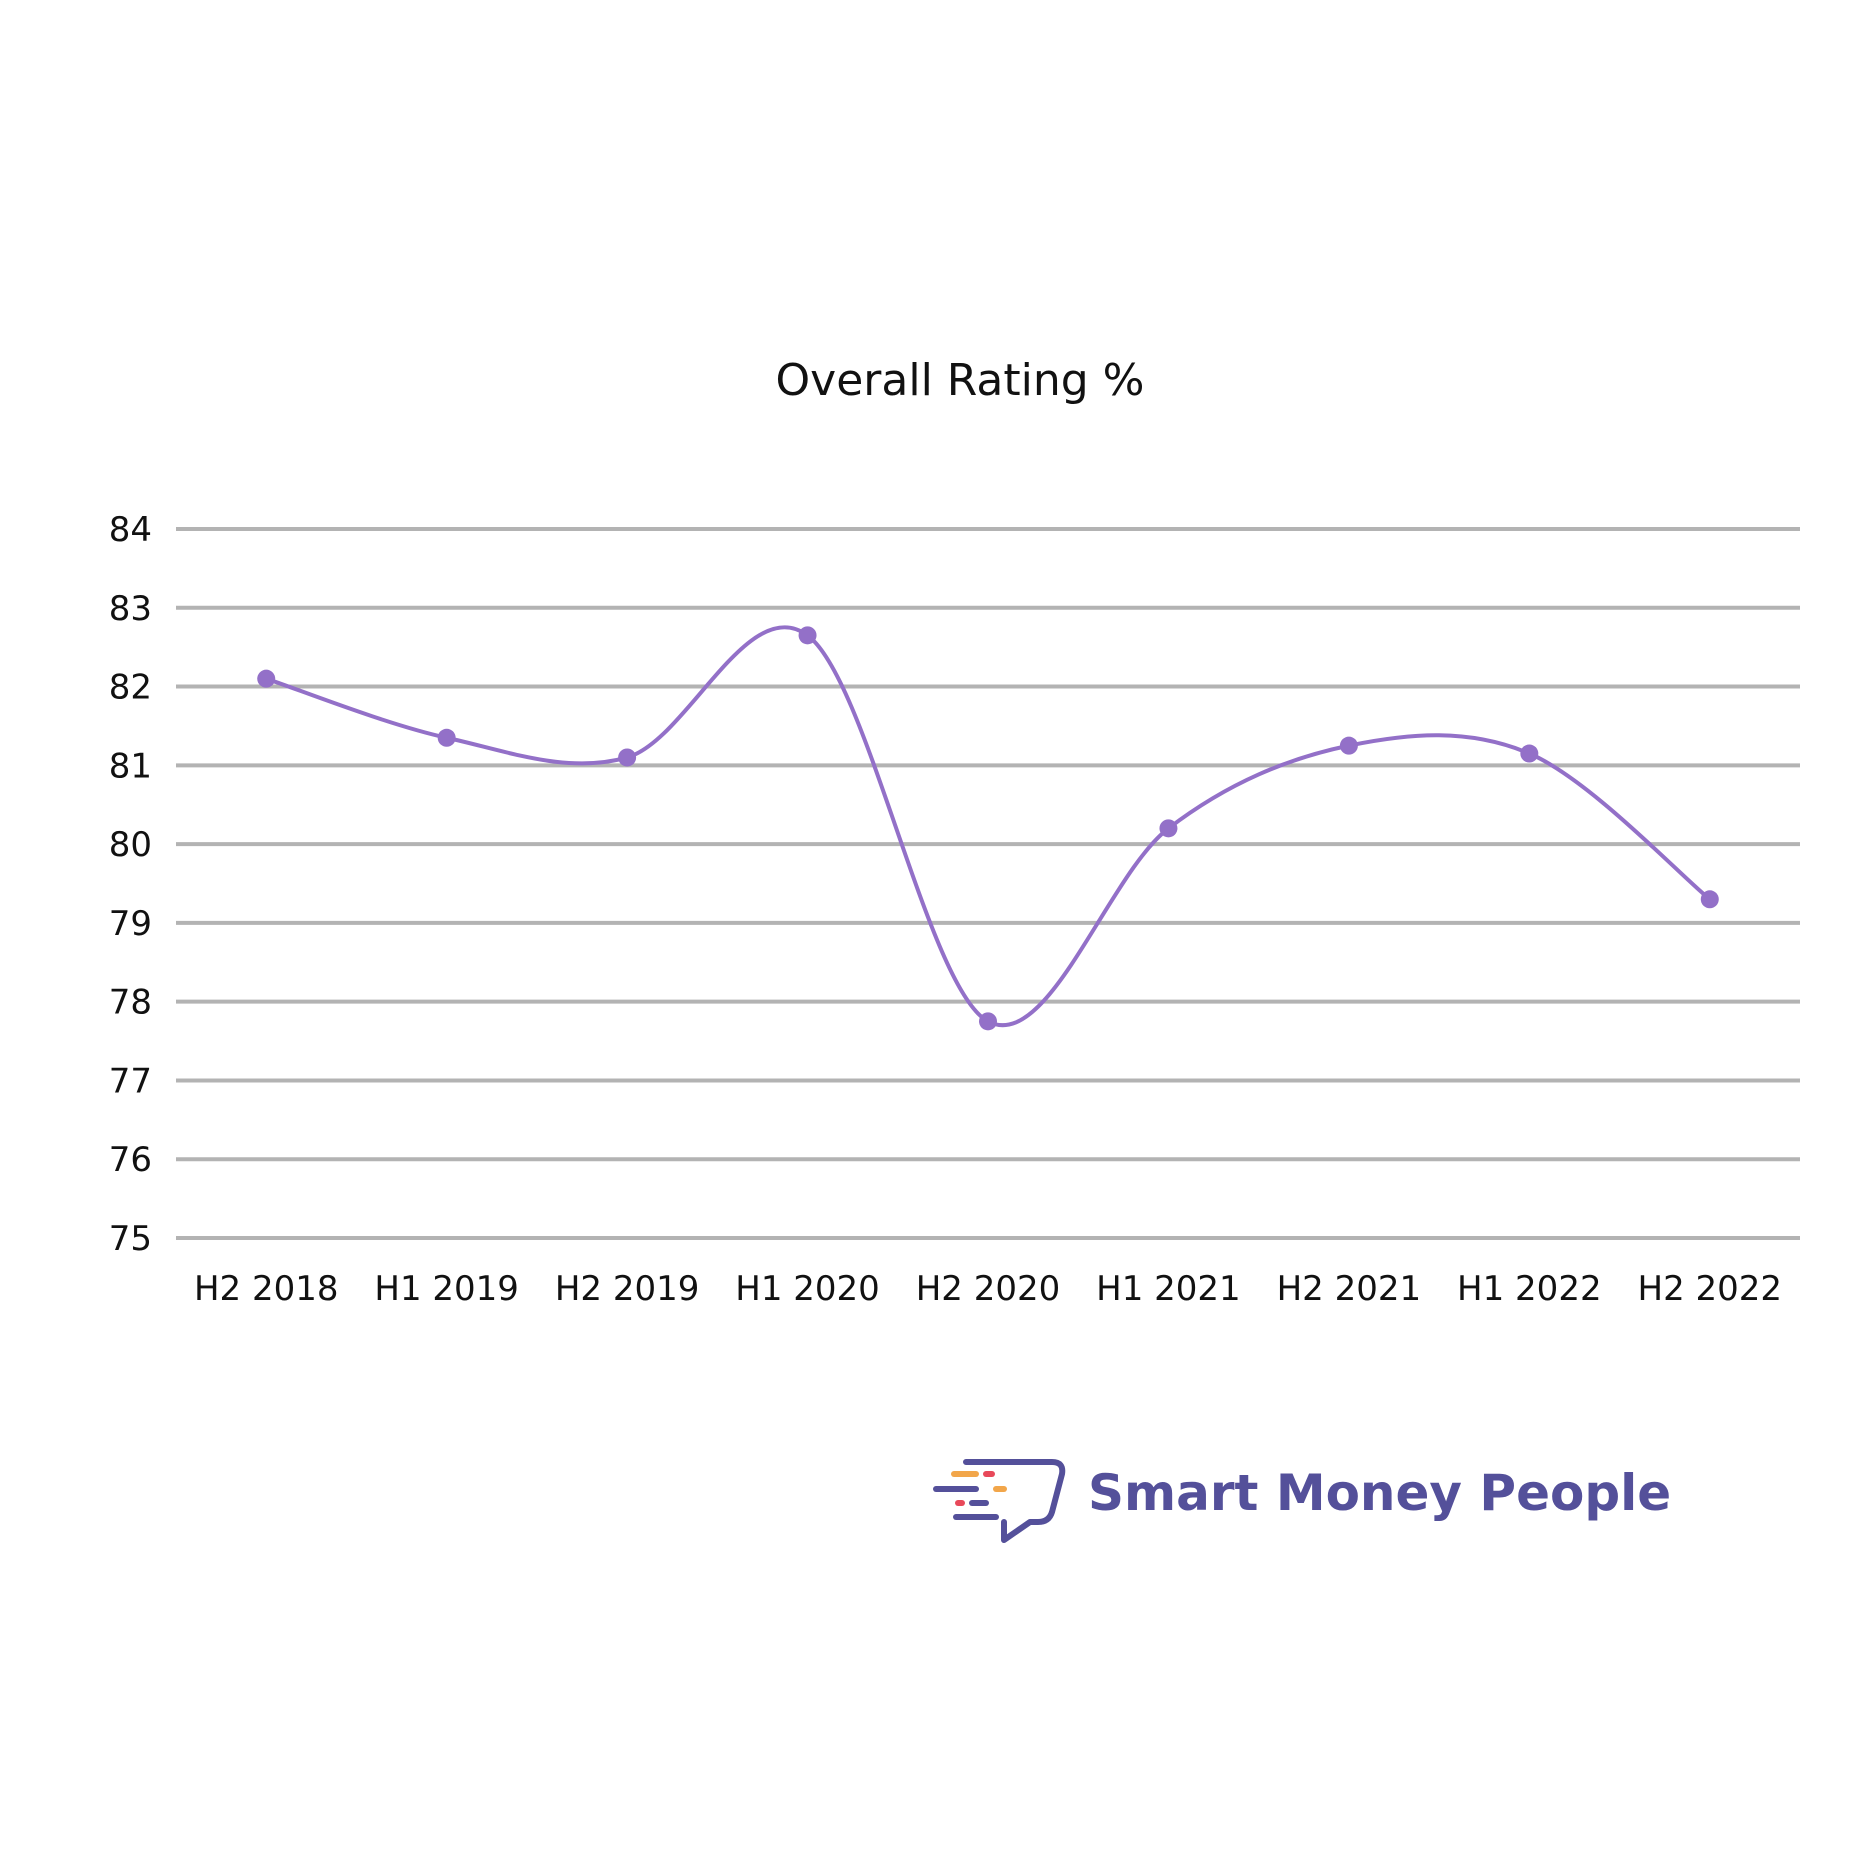 The height and width of the screenshot is (1875, 1875). What do you see at coordinates (130, 884) in the screenshot?
I see `y-axis-ticks: 75 76 77 78 79 80 81 82 83 84` at bounding box center [130, 884].